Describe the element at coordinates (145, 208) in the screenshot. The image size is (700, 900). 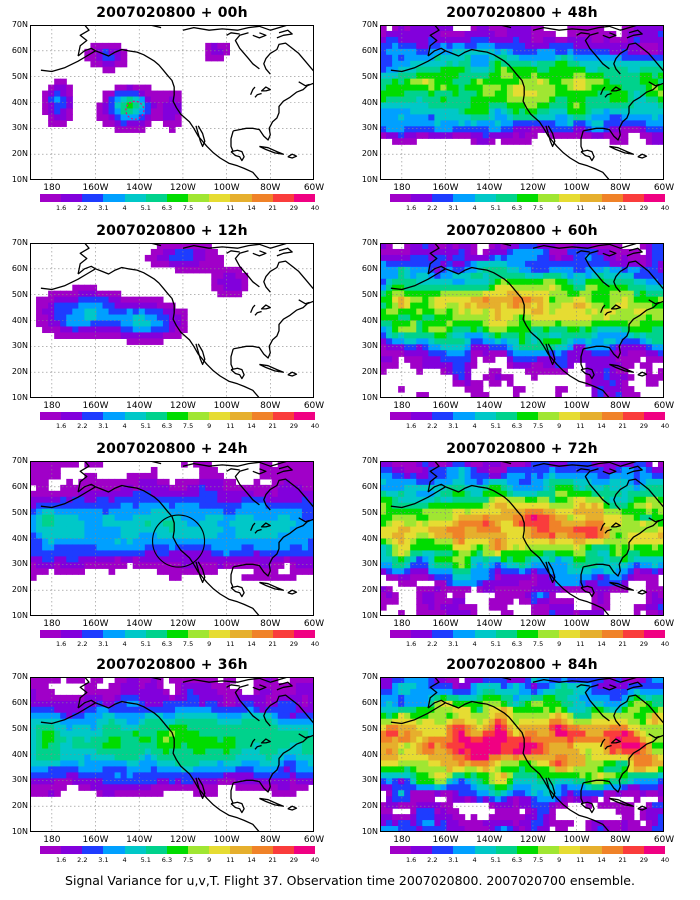
I see `colorbar-level-label: 5.1` at that location.